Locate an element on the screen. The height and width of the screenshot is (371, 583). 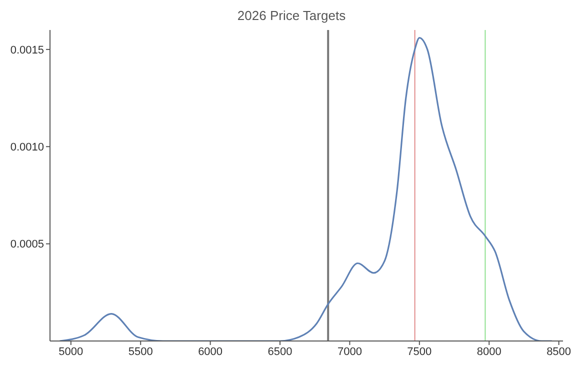
x-tick-label: 6000 is located at coordinates (210, 352).